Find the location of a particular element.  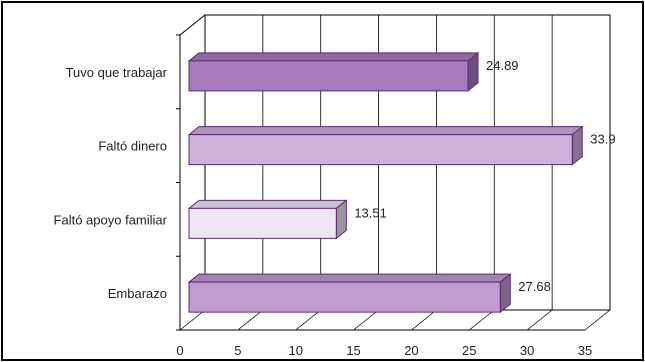

bar-embarazo is located at coordinates (349, 293).